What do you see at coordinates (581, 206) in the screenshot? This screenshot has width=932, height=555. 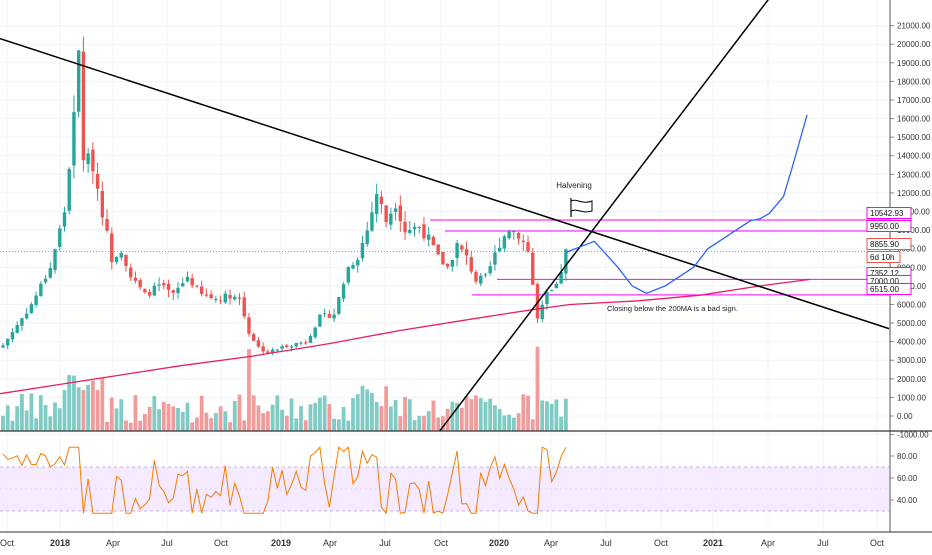 I see `flag-icon` at bounding box center [581, 206].